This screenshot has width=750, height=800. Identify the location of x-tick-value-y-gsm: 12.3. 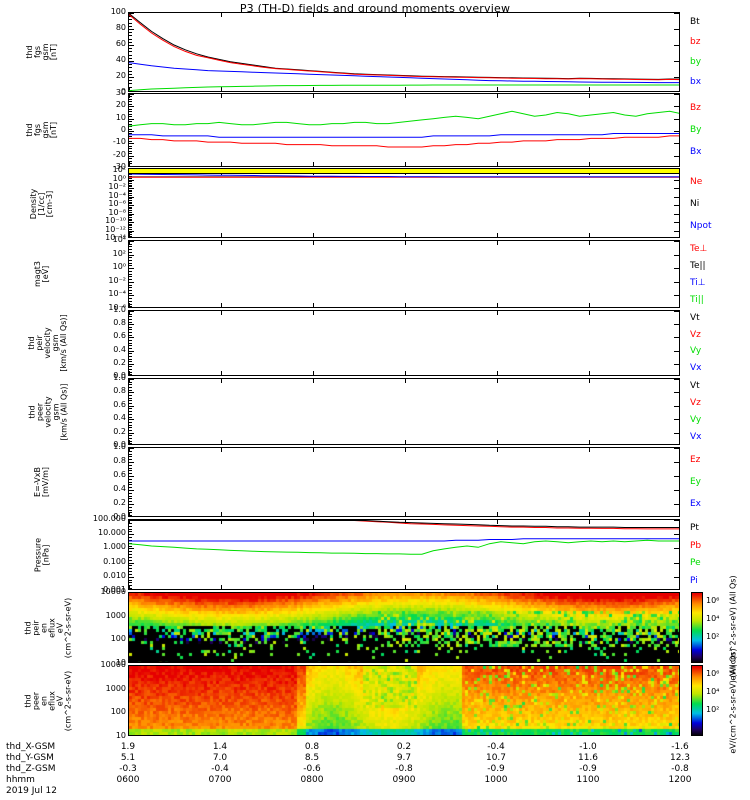
(680, 758).